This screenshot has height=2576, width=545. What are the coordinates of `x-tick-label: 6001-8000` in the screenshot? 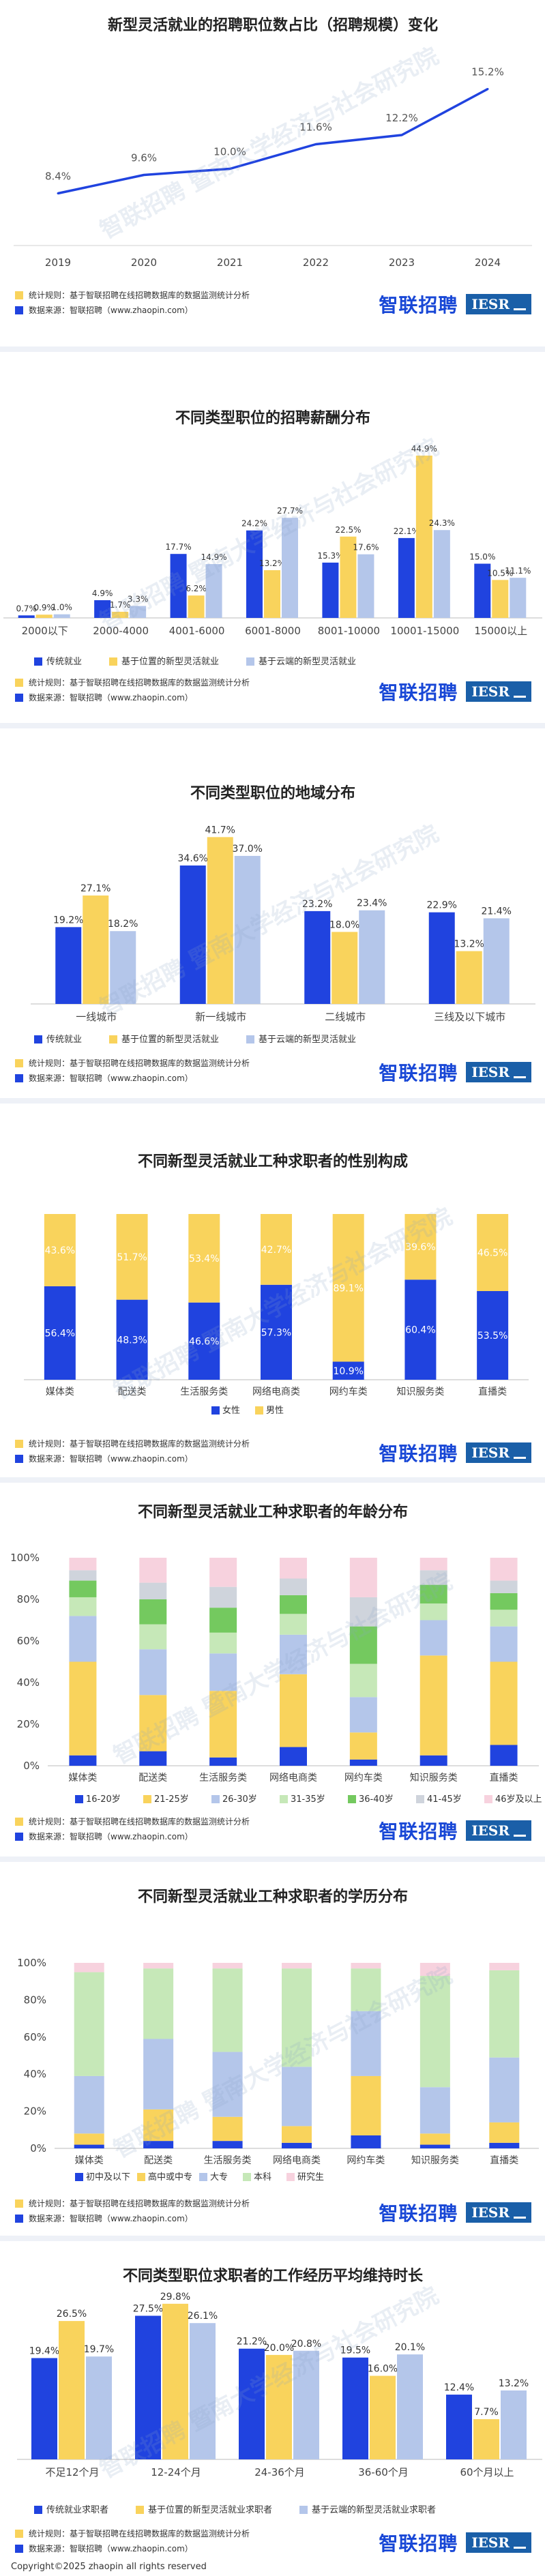 It's located at (273, 631).